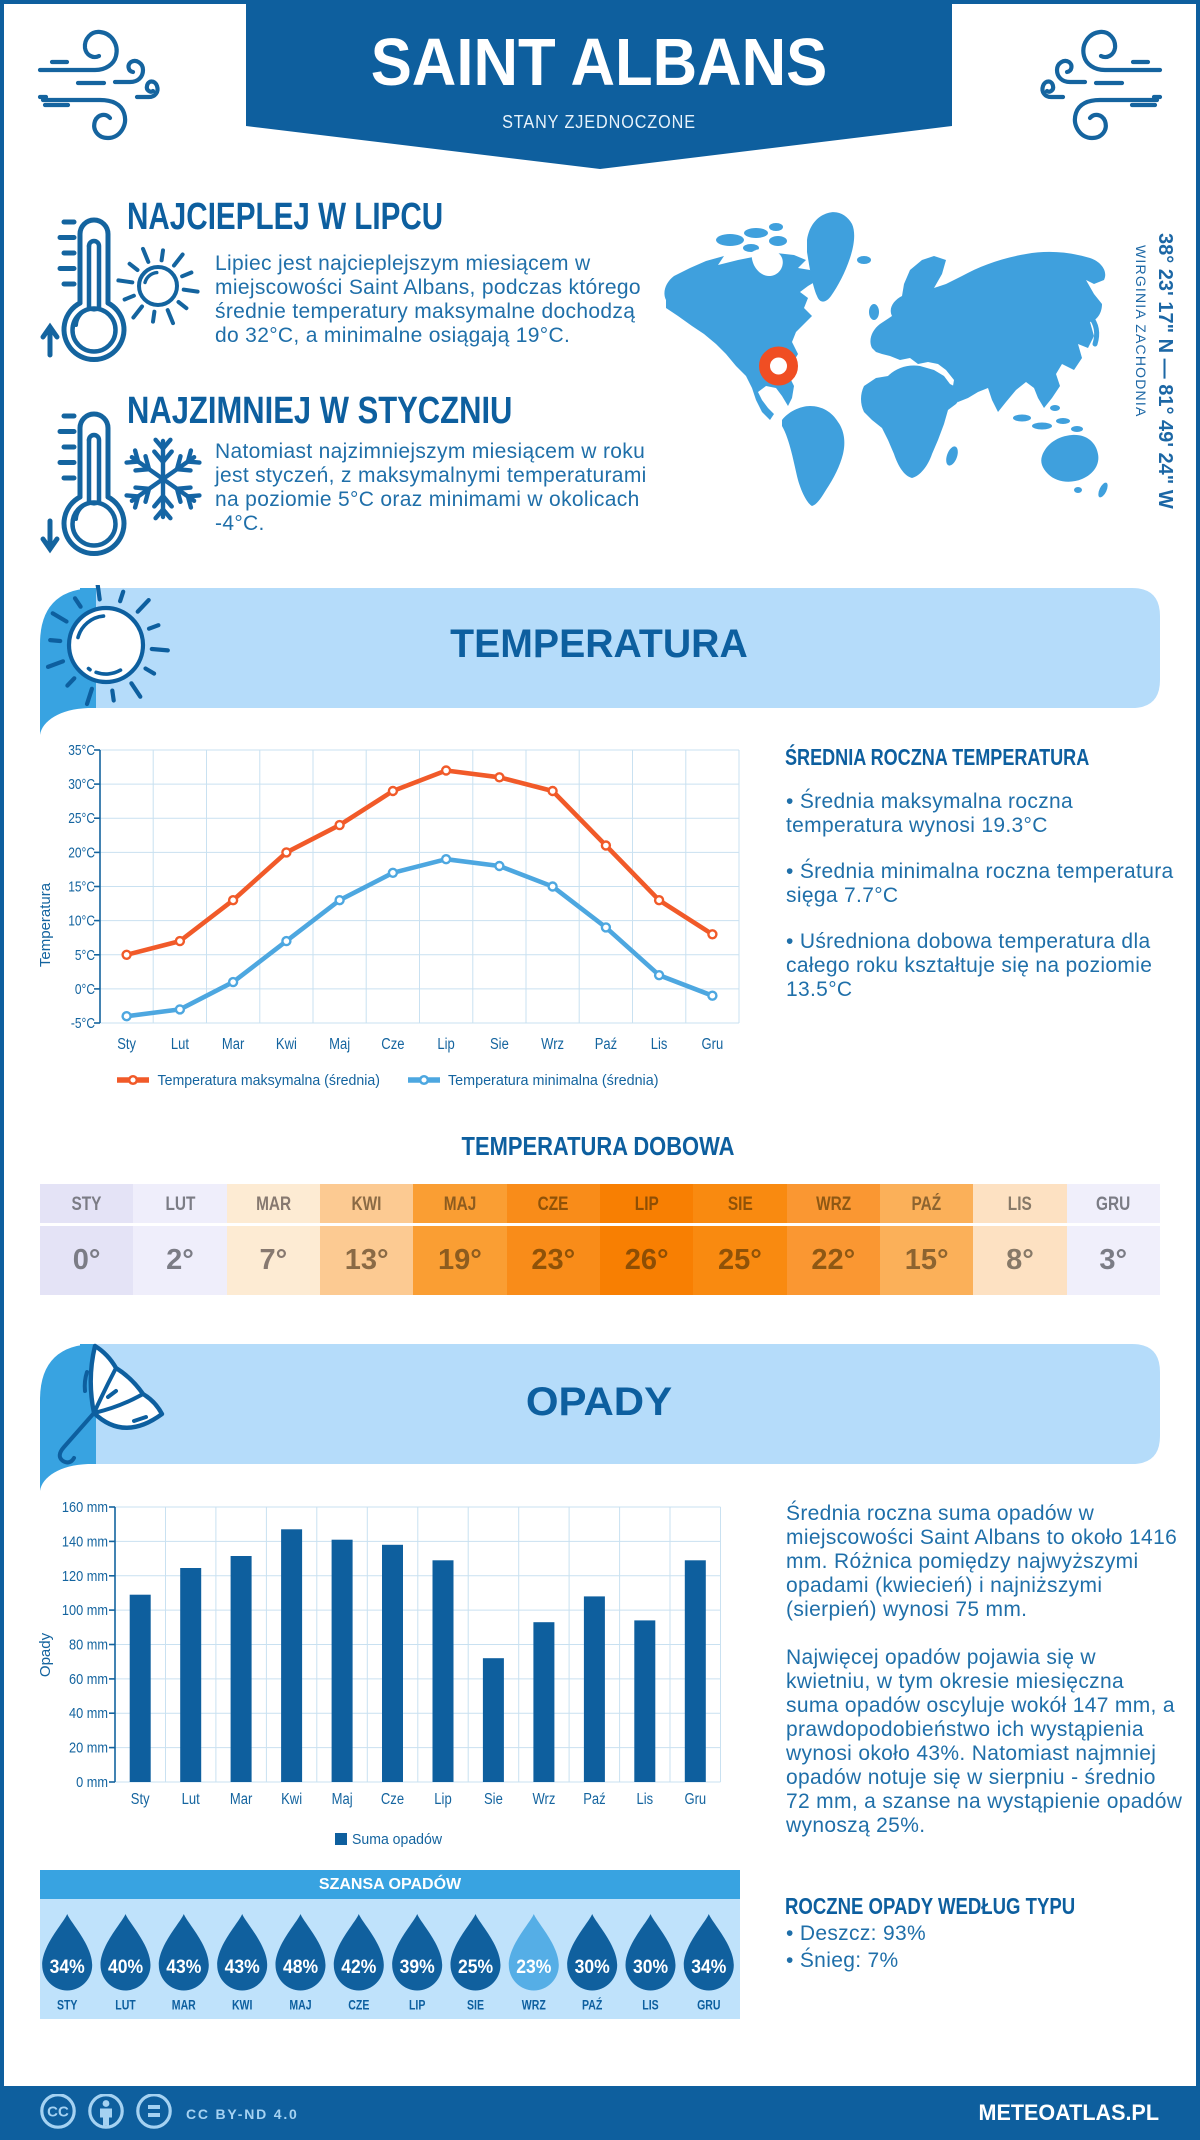 Image resolution: width=1200 pixels, height=2140 pixels. I want to click on svg-text: 20°C, so click(81, 852).